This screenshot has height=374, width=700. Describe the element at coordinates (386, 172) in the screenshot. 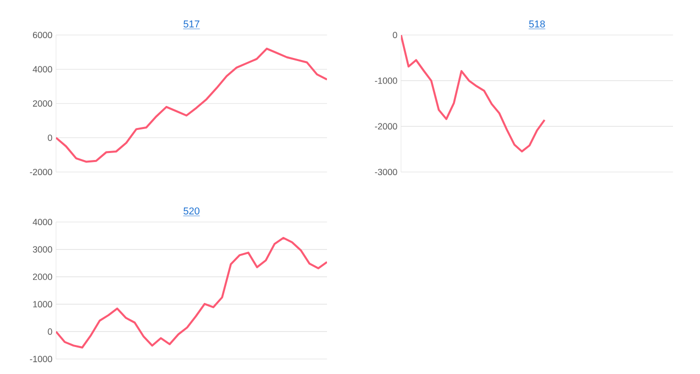

I see `y-tick-label: -3000` at that location.